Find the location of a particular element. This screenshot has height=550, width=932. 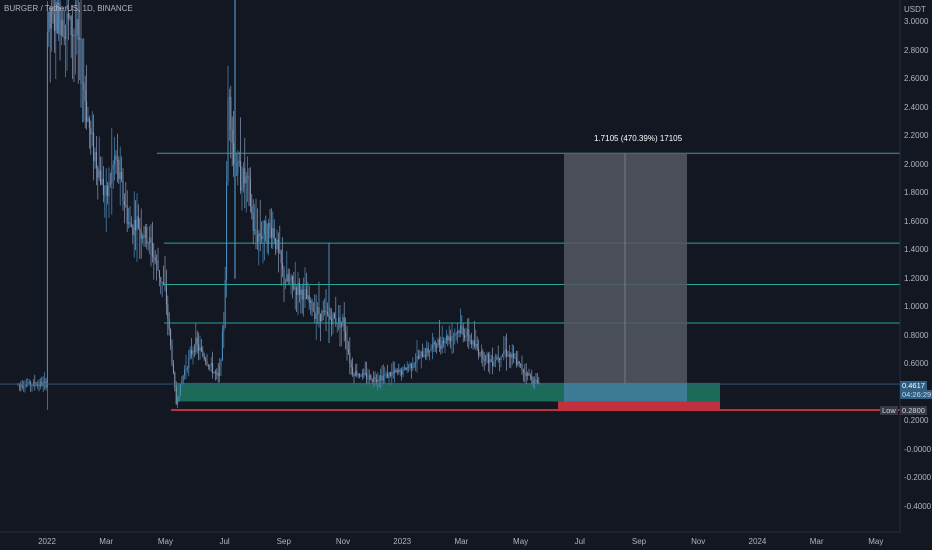

projection-box is located at coordinates (625, 277).